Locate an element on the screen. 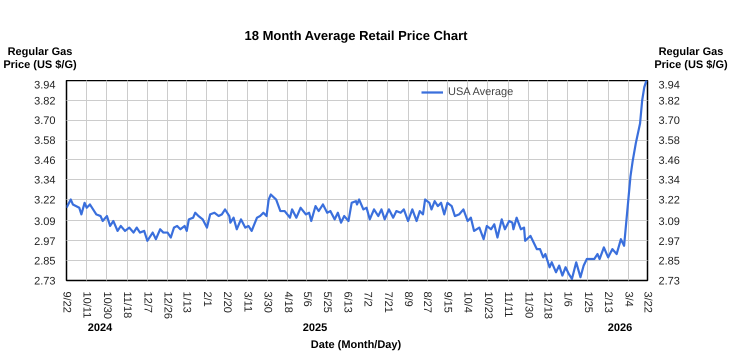 Image resolution: width=738 pixels, height=362 pixels. x-tick-label: 3/11 is located at coordinates (247, 302).